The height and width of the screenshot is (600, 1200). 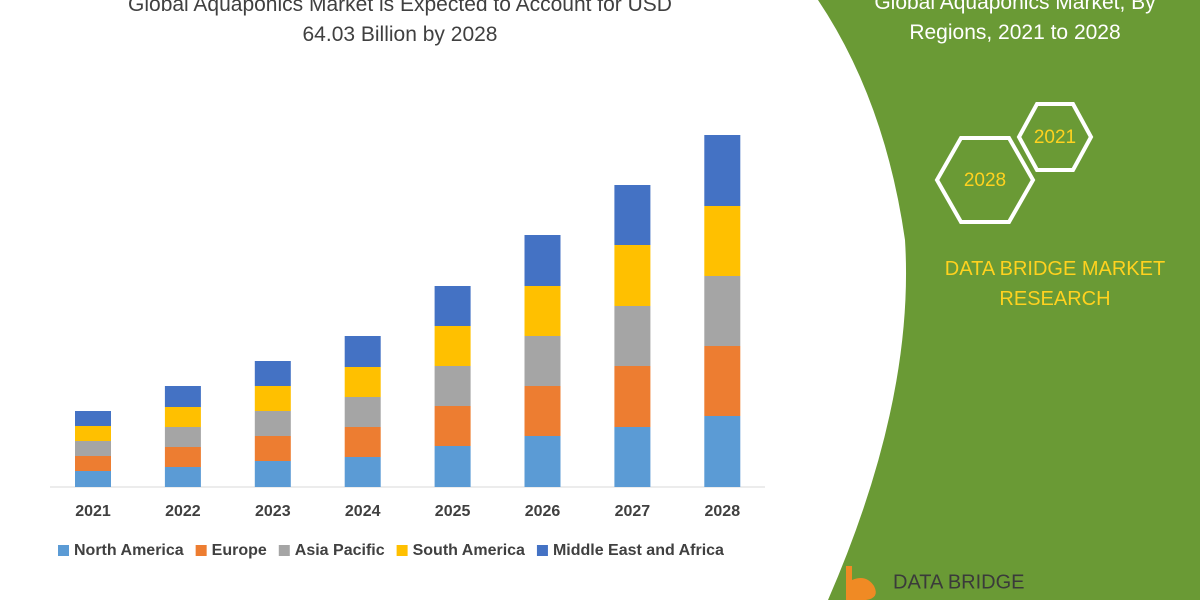 What do you see at coordinates (340, 550) in the screenshot?
I see `legend-label: Asia Pacific` at bounding box center [340, 550].